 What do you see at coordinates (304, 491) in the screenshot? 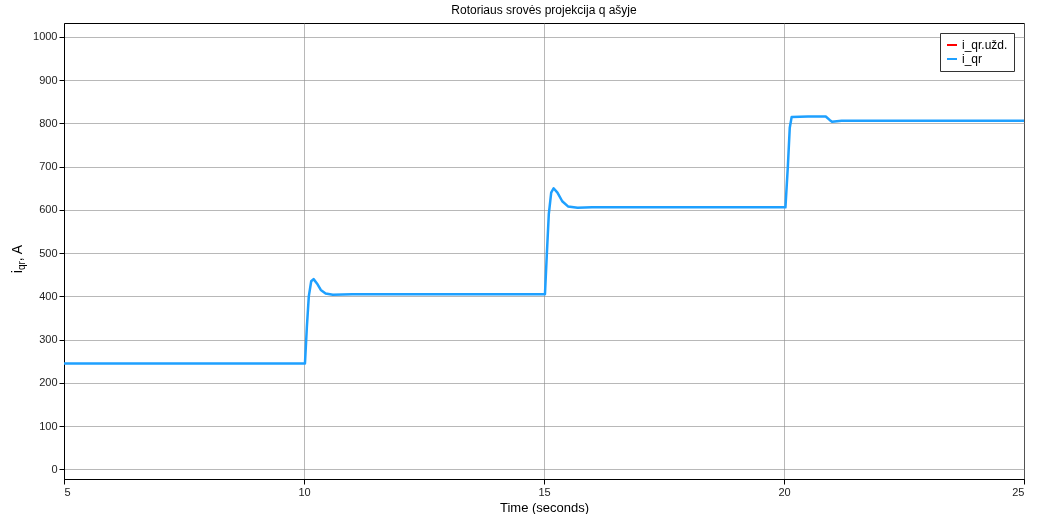
I see `x-tick-label: 10` at bounding box center [304, 491].